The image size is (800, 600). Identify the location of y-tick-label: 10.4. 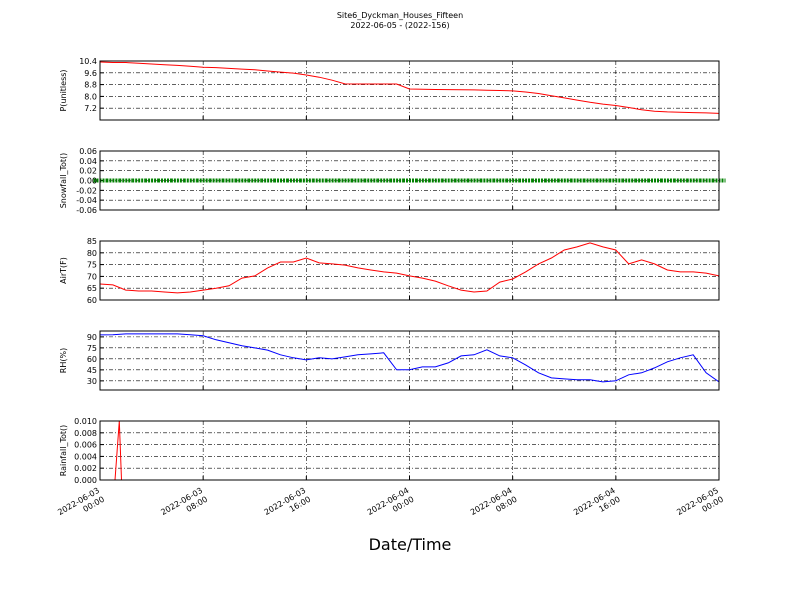
(88, 61).